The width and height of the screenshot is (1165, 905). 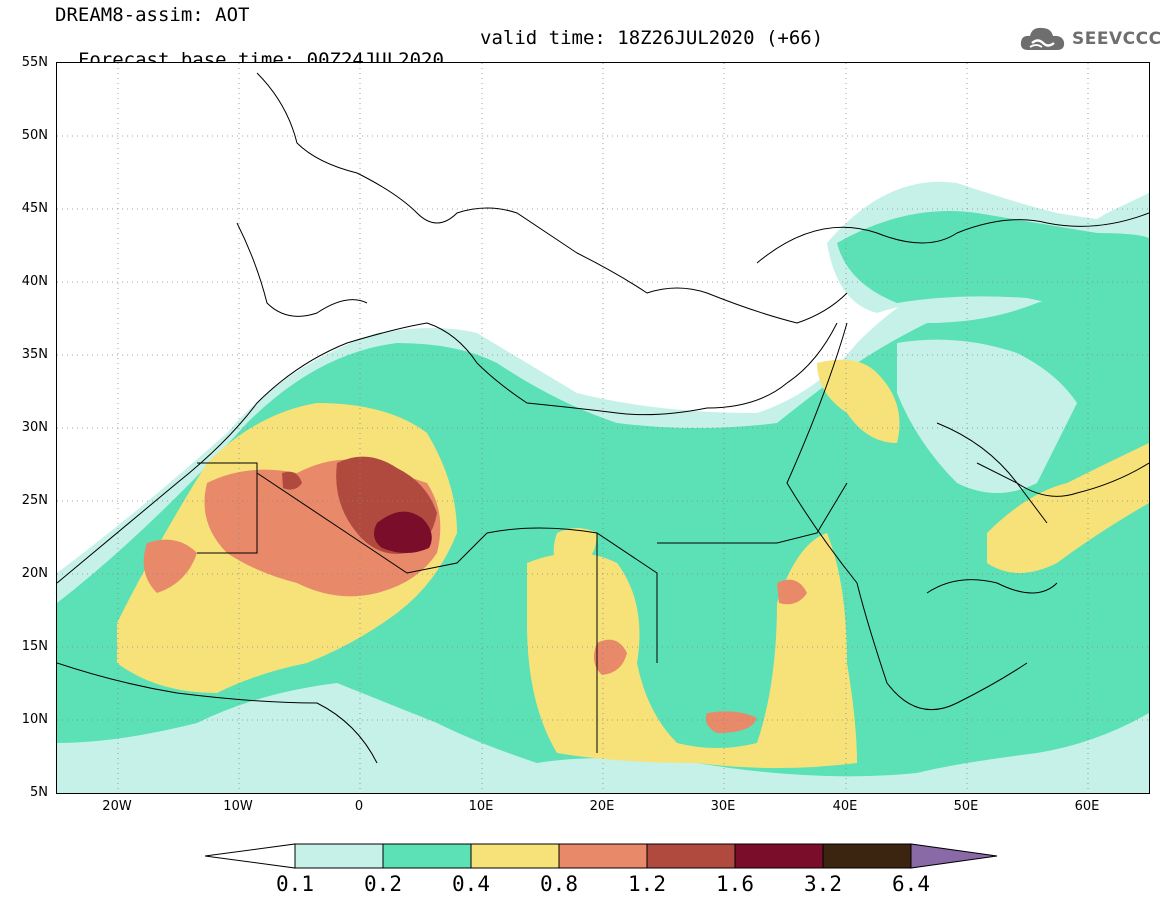 What do you see at coordinates (359, 806) in the screenshot?
I see `lon-label: 0` at bounding box center [359, 806].